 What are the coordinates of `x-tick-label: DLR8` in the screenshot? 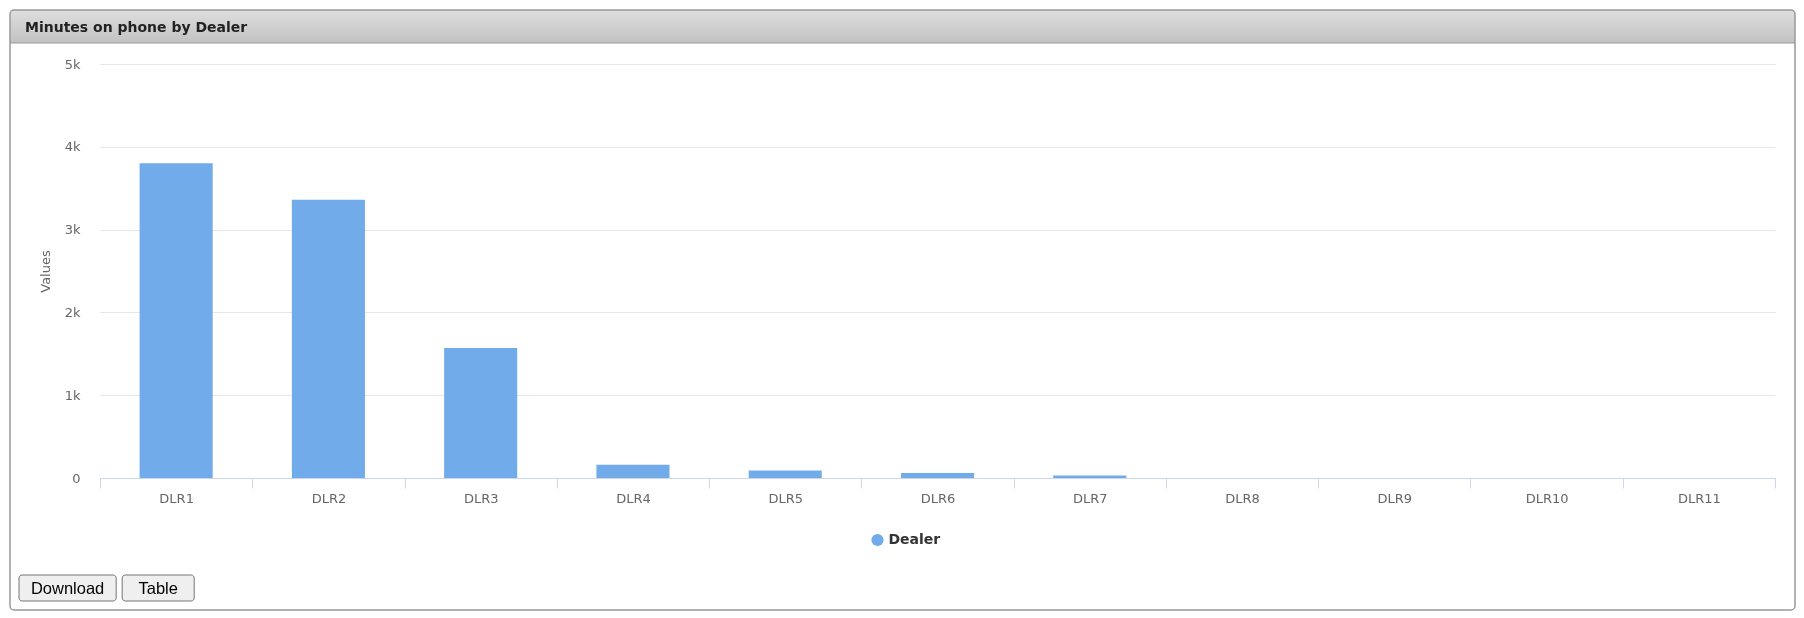 It's located at (1242, 498).